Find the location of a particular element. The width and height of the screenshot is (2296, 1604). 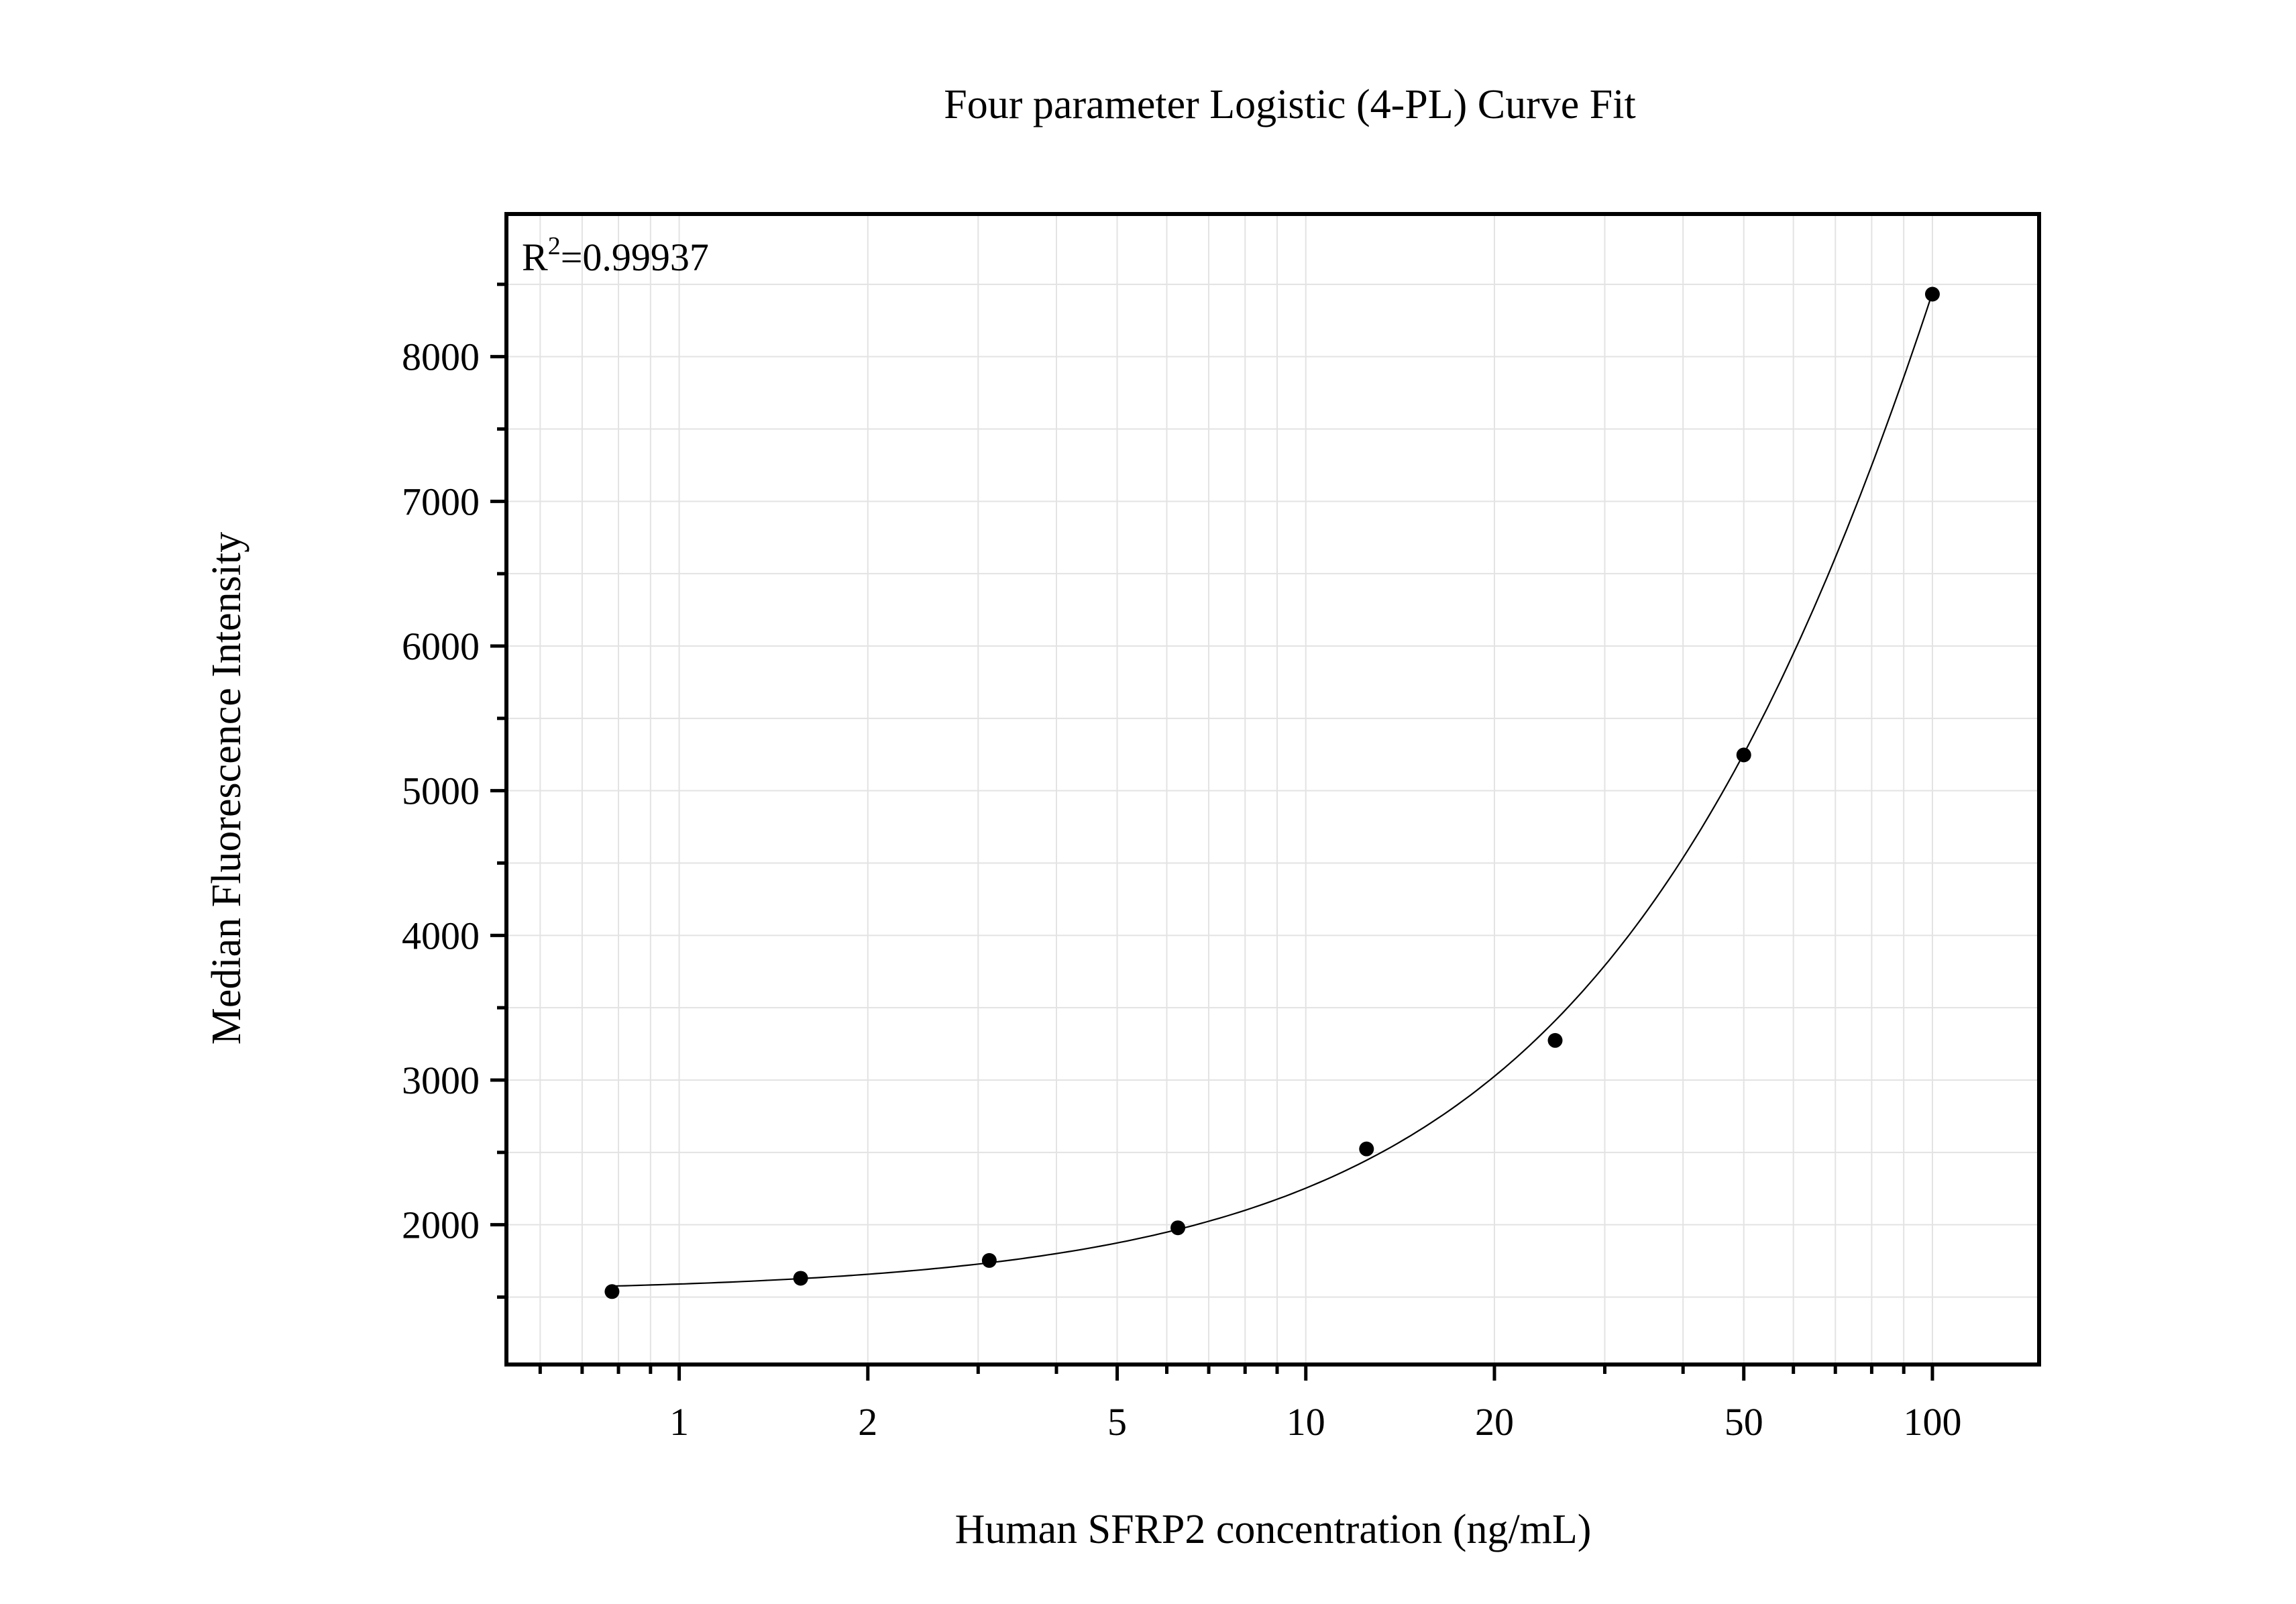

y-tick-label: 8000 is located at coordinates (441, 357).